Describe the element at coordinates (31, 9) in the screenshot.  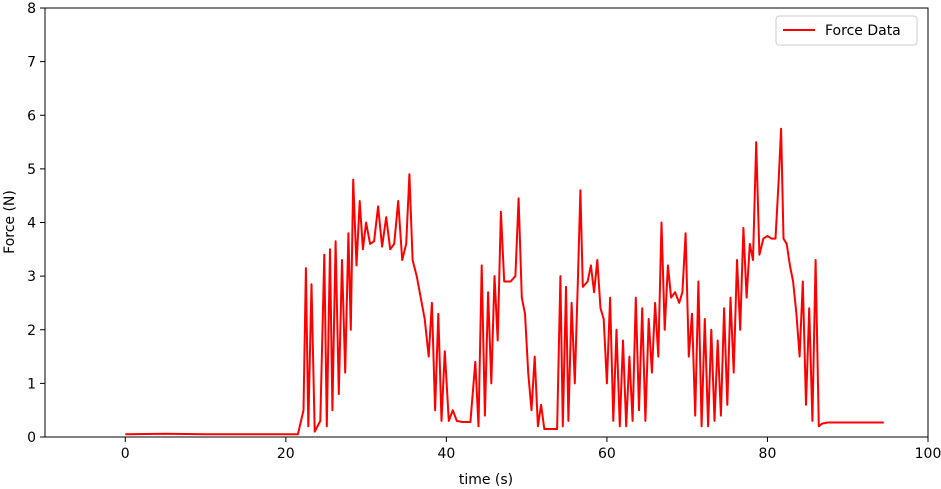
I see `y-tick-label: 8` at that location.